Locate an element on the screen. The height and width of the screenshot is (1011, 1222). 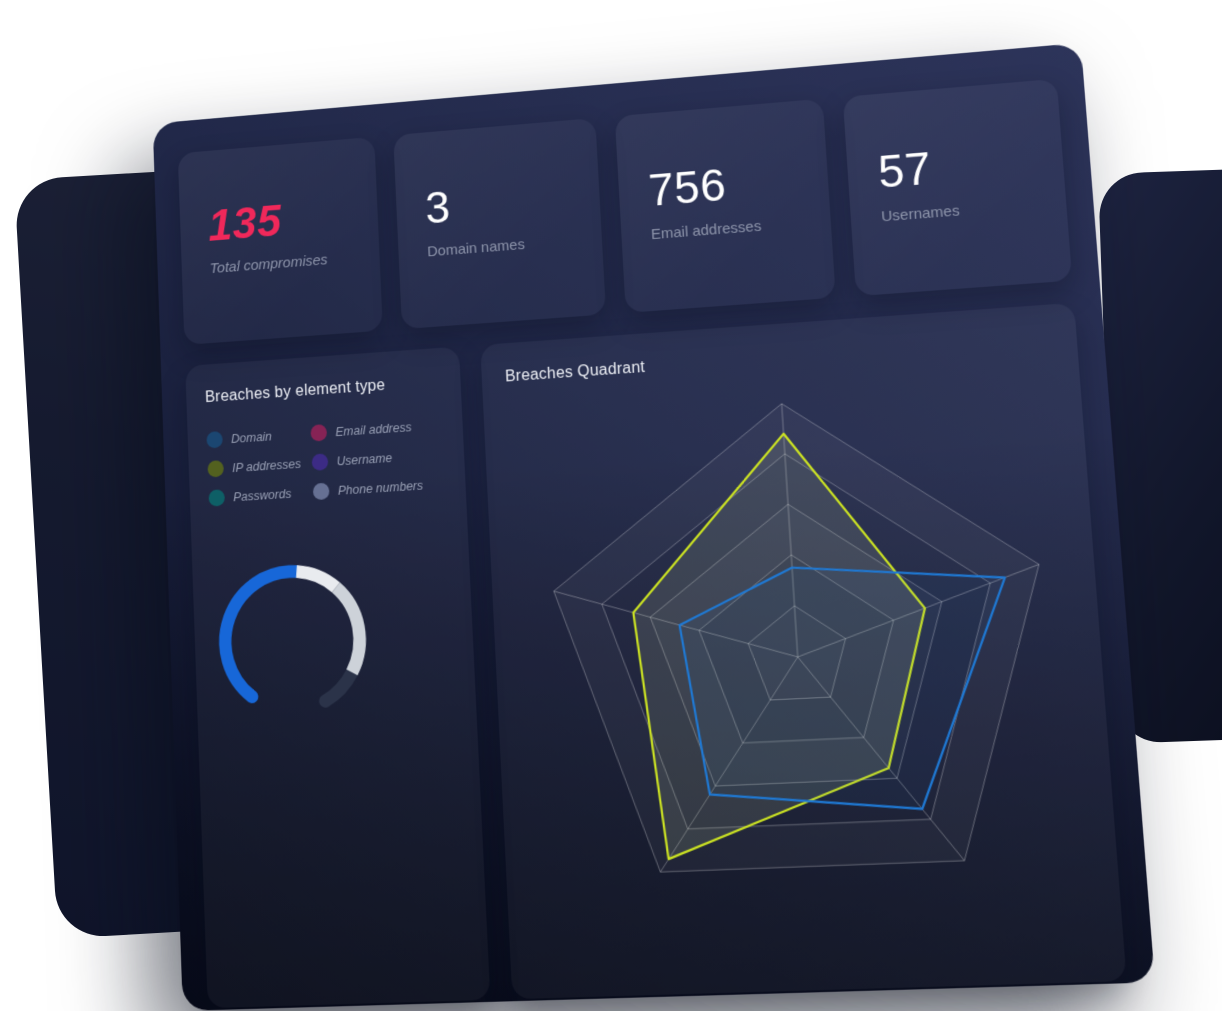
legend-item-email-address: Email address is located at coordinates (376, 429).